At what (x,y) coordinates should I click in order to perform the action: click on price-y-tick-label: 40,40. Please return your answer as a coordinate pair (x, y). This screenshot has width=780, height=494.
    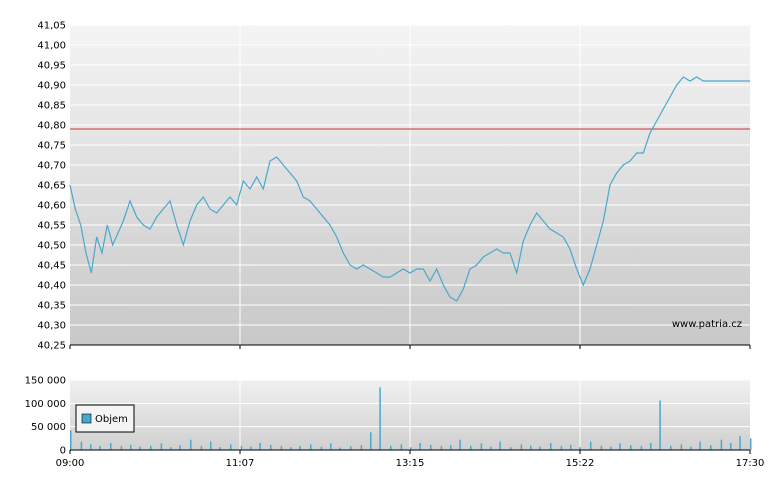
    Looking at the image, I should click on (51, 286).